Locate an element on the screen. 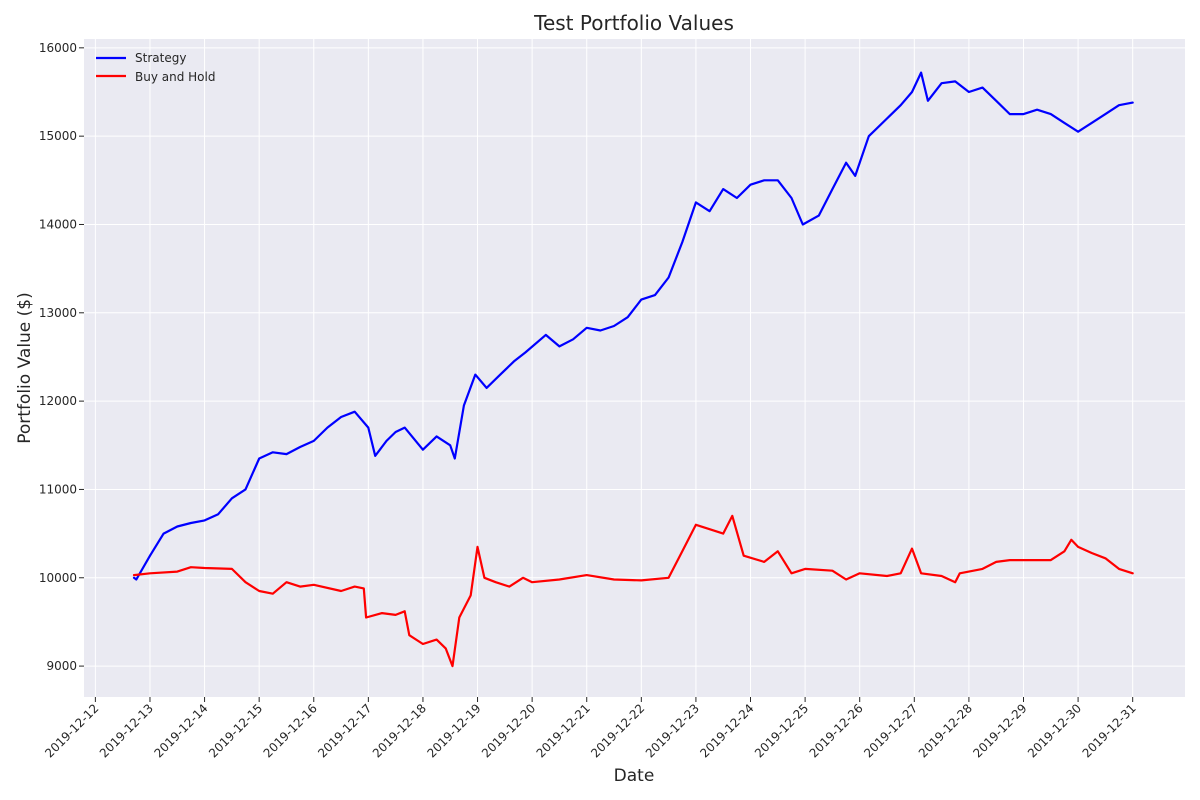 The image size is (1200, 800). x-axis-label: Date is located at coordinates (634, 776).